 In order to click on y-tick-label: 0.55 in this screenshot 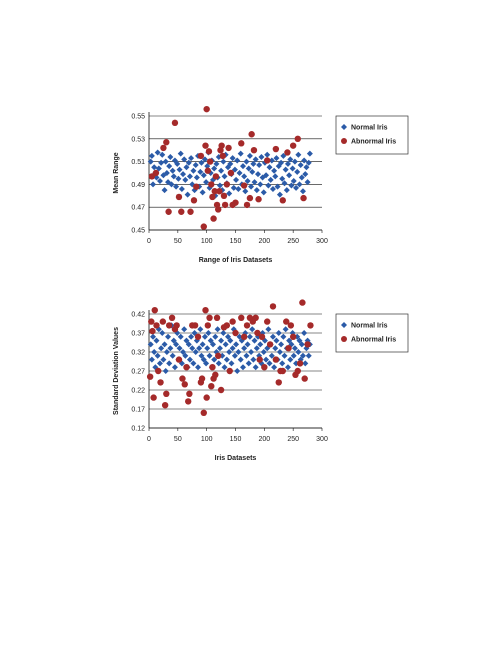, I will do `click(138, 117)`.